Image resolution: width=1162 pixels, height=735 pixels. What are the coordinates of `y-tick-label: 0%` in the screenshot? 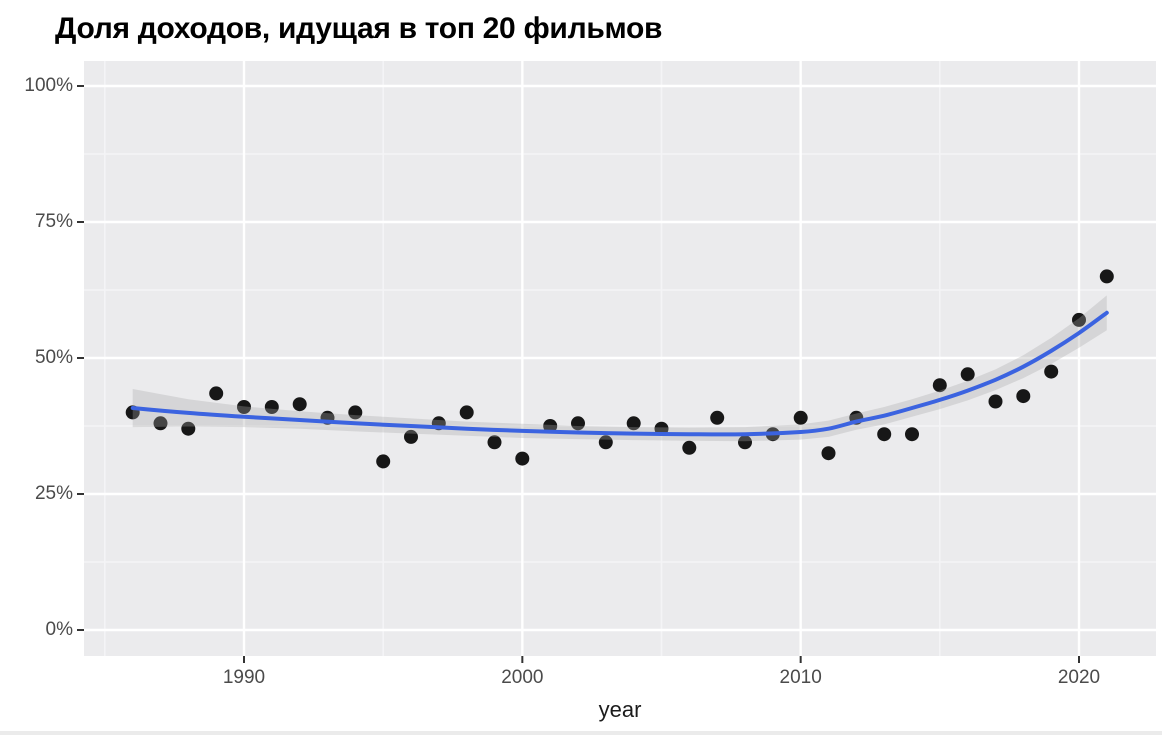 It's located at (59, 629).